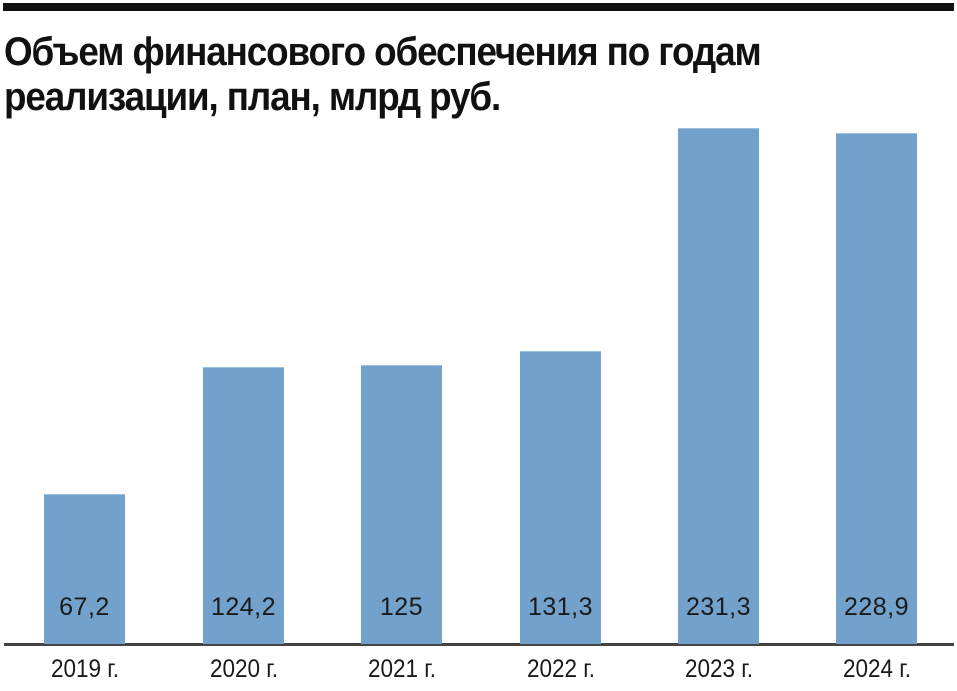 This screenshot has width=957, height=691. Describe the element at coordinates (84, 607) in the screenshot. I see `bar-value-label: 67,2` at that location.